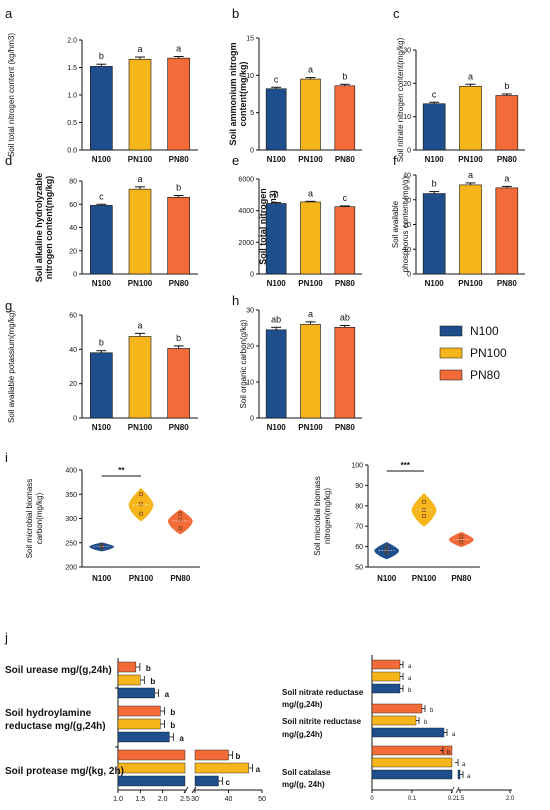 The width and height of the screenshot is (550, 810). What do you see at coordinates (250, 76) in the screenshot?
I see `panel-b-ytick-label: 10` at bounding box center [250, 76].